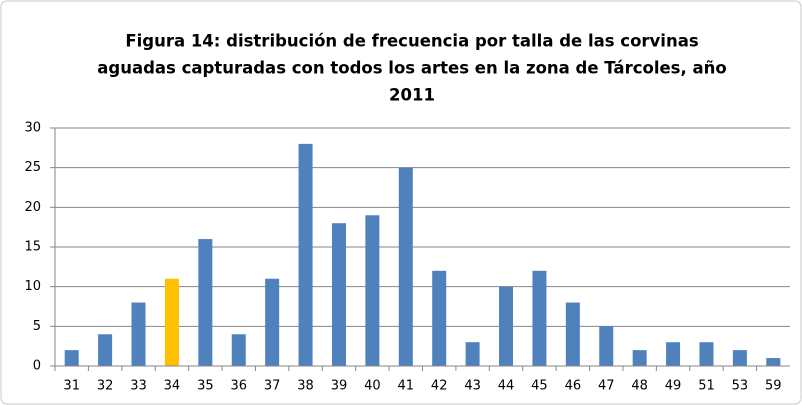  Describe the element at coordinates (439, 386) in the screenshot. I see `x-tick-label: 42` at that location.